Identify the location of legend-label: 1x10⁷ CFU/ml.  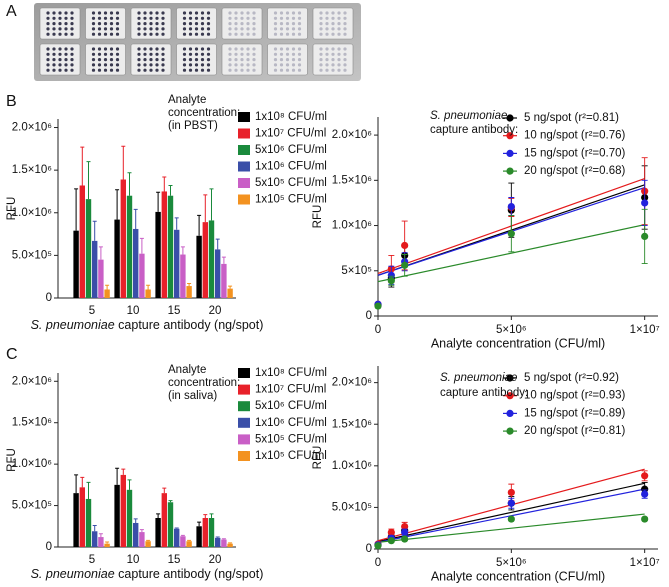
(290, 134).